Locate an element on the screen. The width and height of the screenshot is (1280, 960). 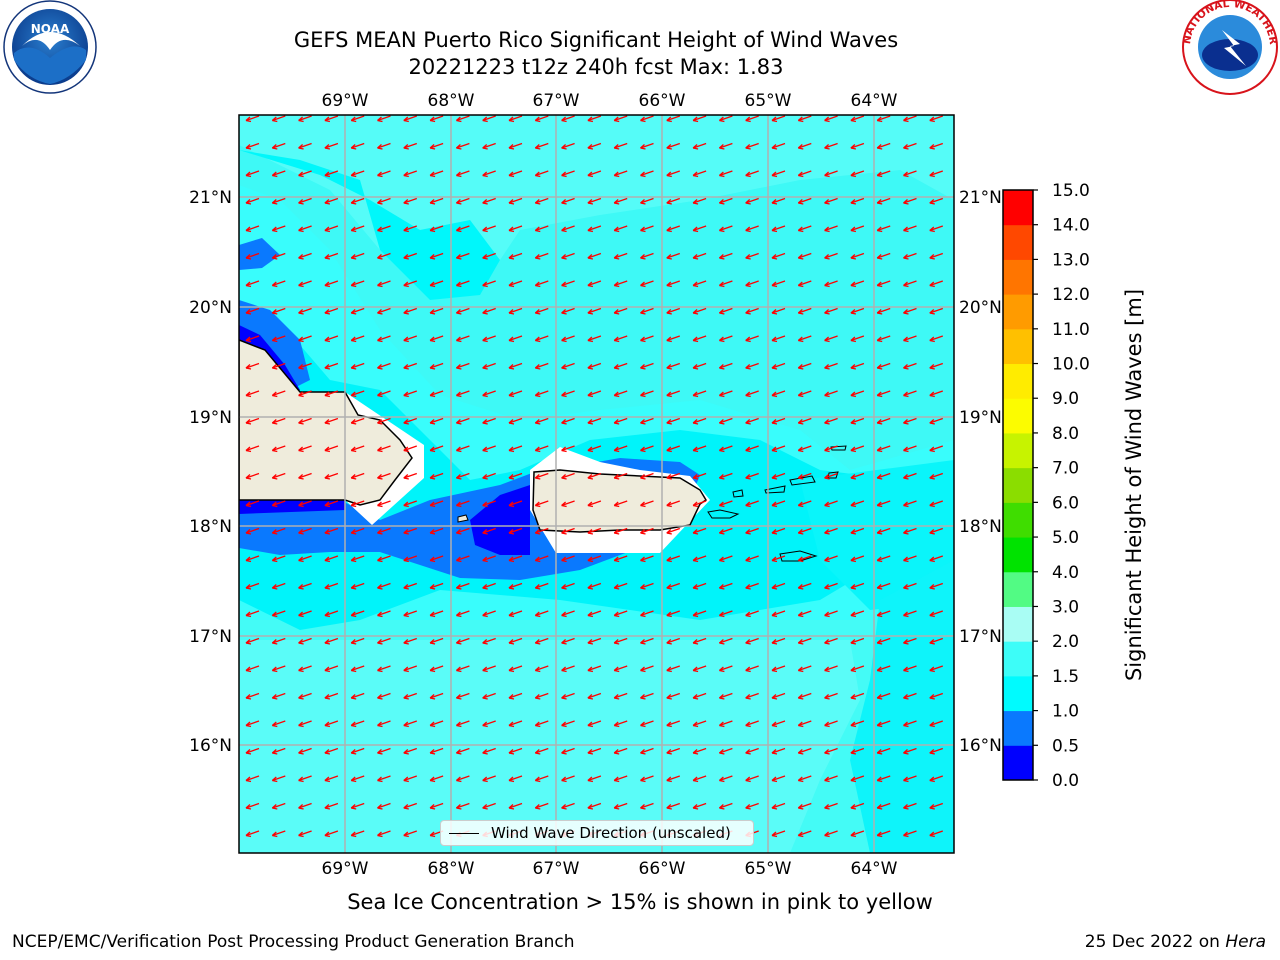
colorbar-label: Significant Height of Wind Waves [m] is located at coordinates (1134, 485).